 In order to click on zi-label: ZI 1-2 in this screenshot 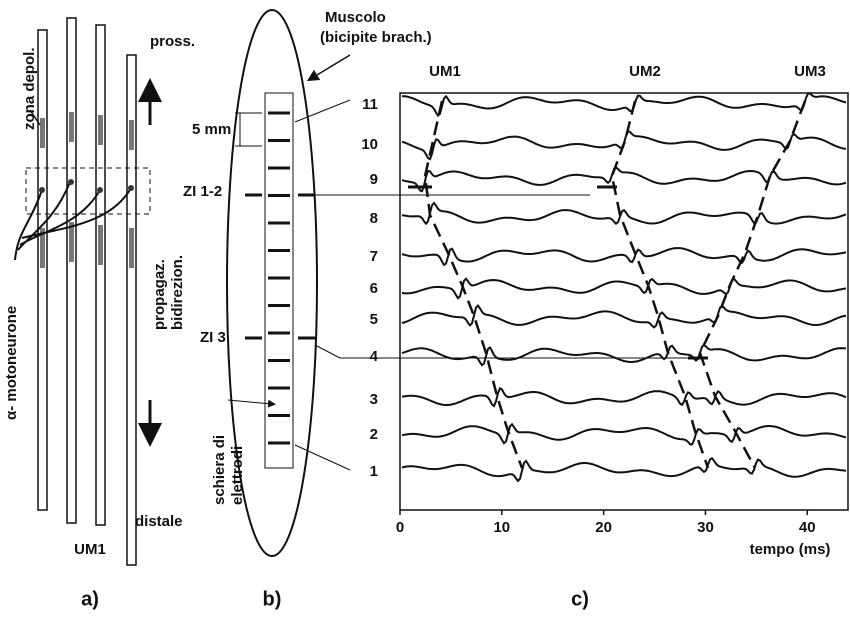, I will do `click(202, 191)`.